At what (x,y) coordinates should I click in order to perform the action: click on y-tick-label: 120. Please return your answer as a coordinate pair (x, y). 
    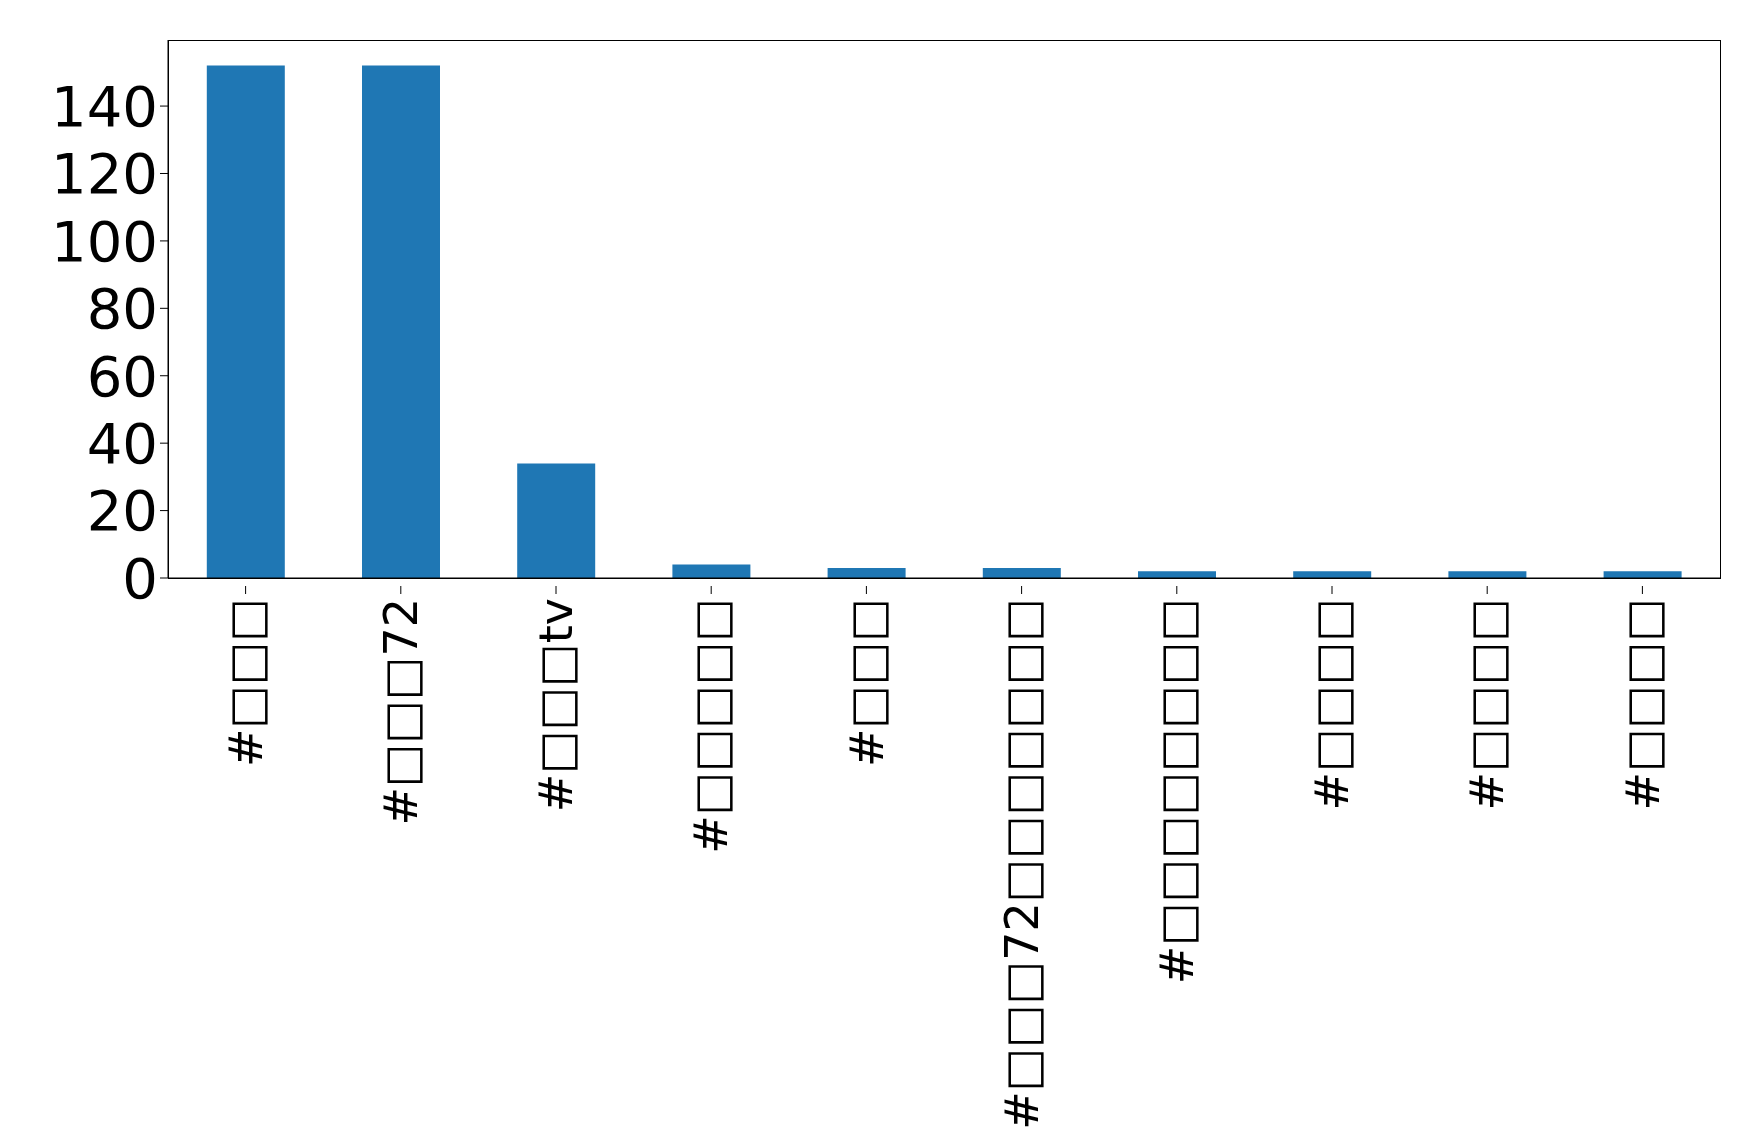
    Looking at the image, I should click on (104, 174).